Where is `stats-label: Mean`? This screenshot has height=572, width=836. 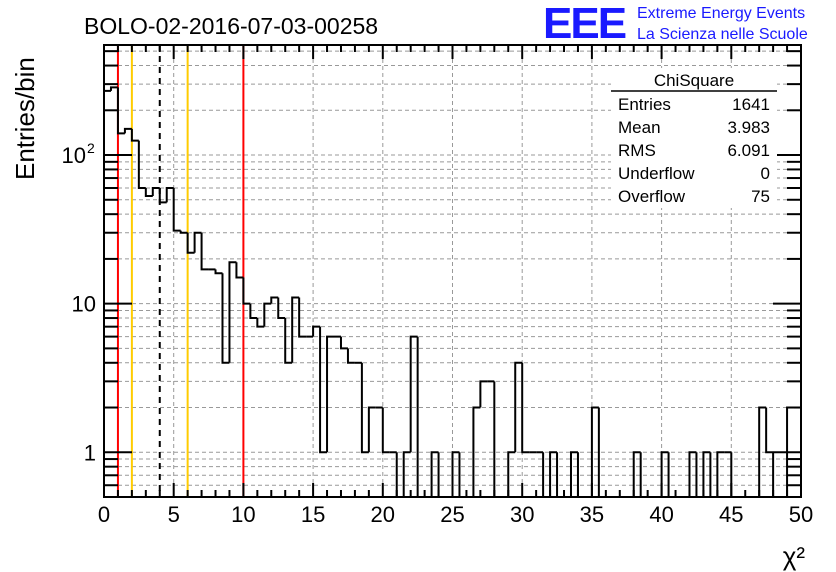 stats-label: Mean is located at coordinates (639, 127).